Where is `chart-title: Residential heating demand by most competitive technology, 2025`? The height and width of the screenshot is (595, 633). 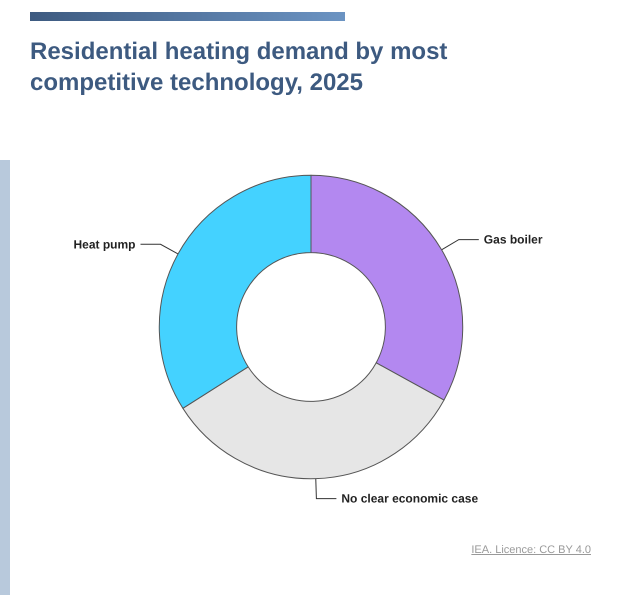 chart-title: Residential heating demand by most competitive technology, 2025 is located at coordinates (239, 67).